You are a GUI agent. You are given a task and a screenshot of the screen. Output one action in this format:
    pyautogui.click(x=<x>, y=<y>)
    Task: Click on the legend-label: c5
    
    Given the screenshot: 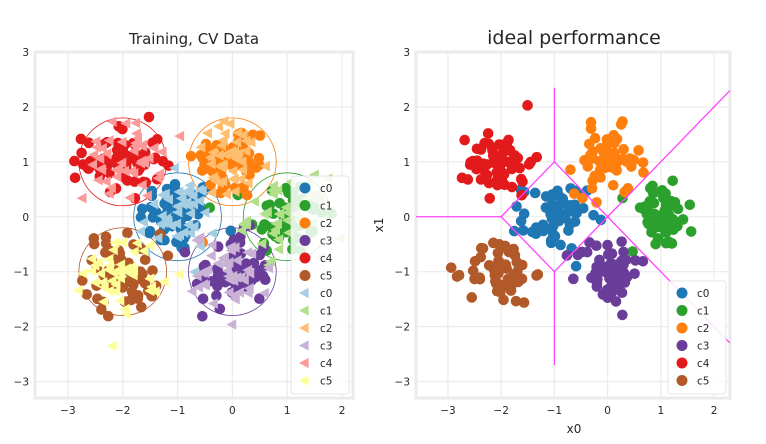 What is the action you would take?
    pyautogui.click(x=703, y=382)
    